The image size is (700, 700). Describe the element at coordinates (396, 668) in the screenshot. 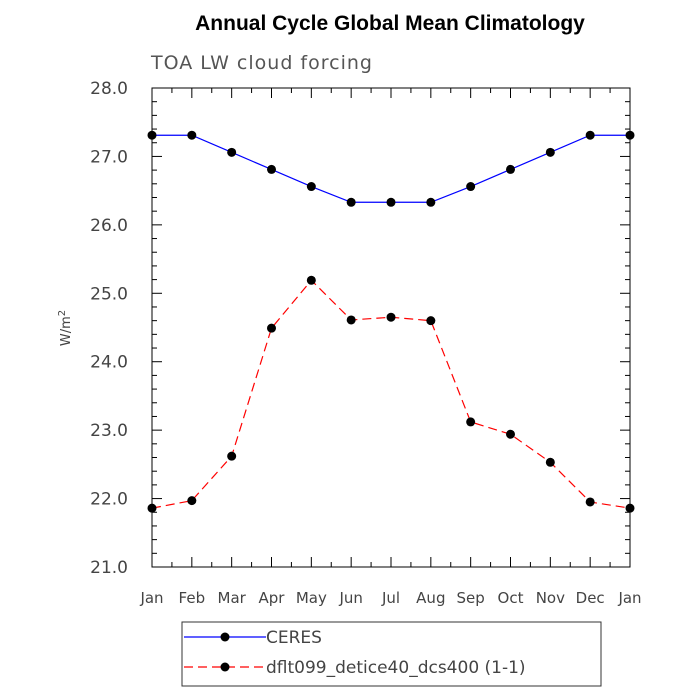

I see `legend-label: dflt099_detice40_dcs400 (1-1)` at that location.